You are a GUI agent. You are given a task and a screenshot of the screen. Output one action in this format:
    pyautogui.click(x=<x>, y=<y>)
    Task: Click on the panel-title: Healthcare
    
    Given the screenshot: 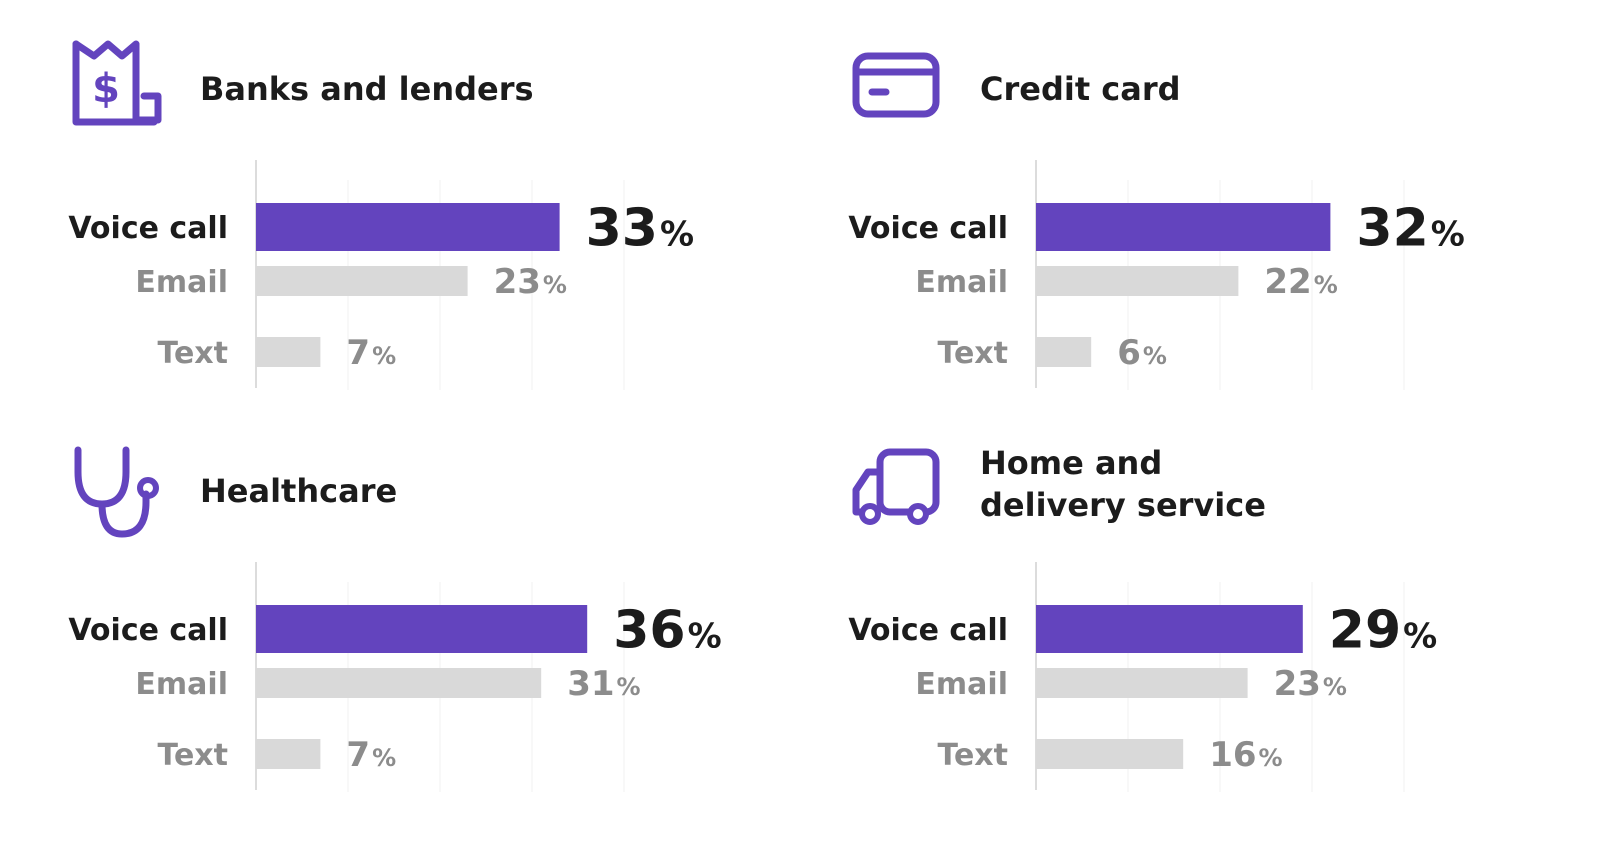 What is the action you would take?
    pyautogui.click(x=299, y=491)
    